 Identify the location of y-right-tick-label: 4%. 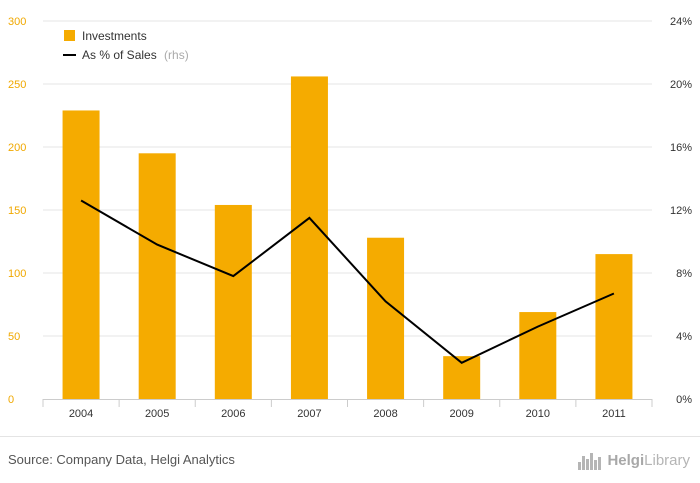
(684, 337).